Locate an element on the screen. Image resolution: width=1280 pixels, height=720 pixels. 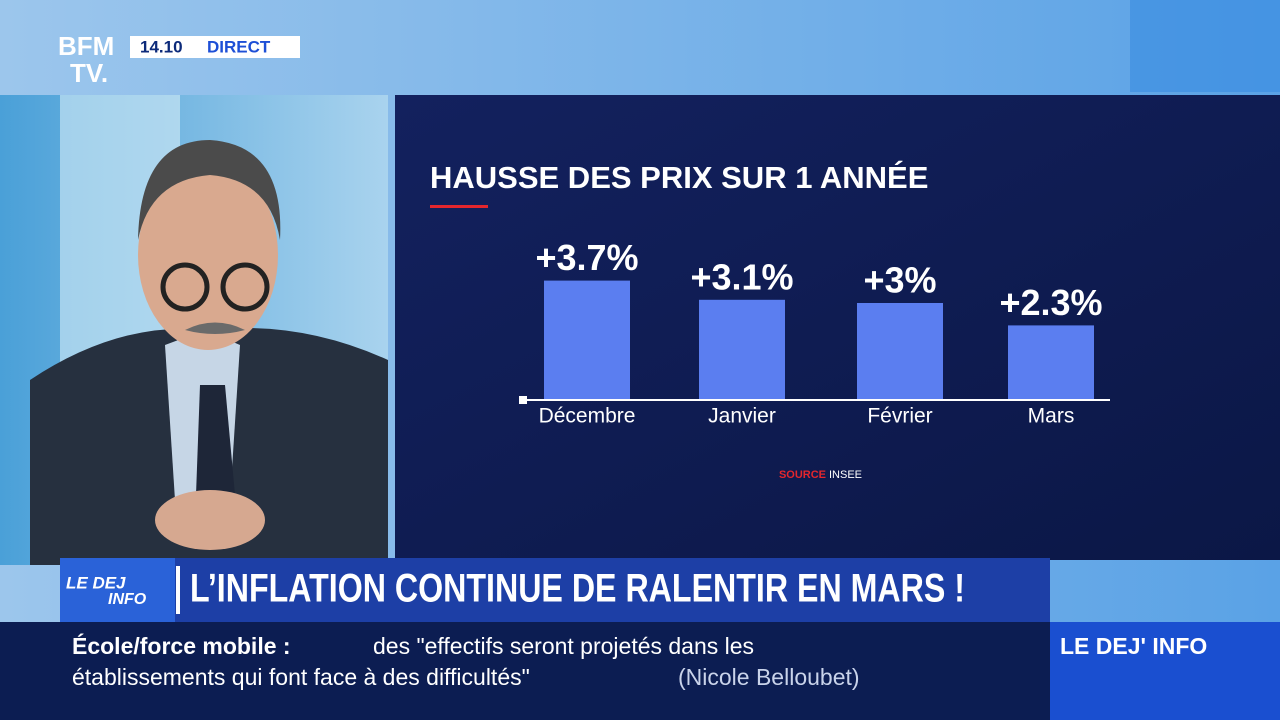
source: INSEE is located at coordinates (845, 475).